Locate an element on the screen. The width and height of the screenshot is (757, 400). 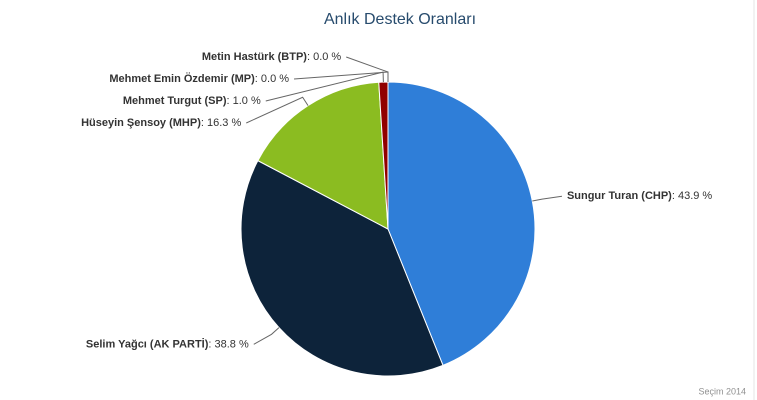
value-label: : 43.9 % is located at coordinates (692, 196).